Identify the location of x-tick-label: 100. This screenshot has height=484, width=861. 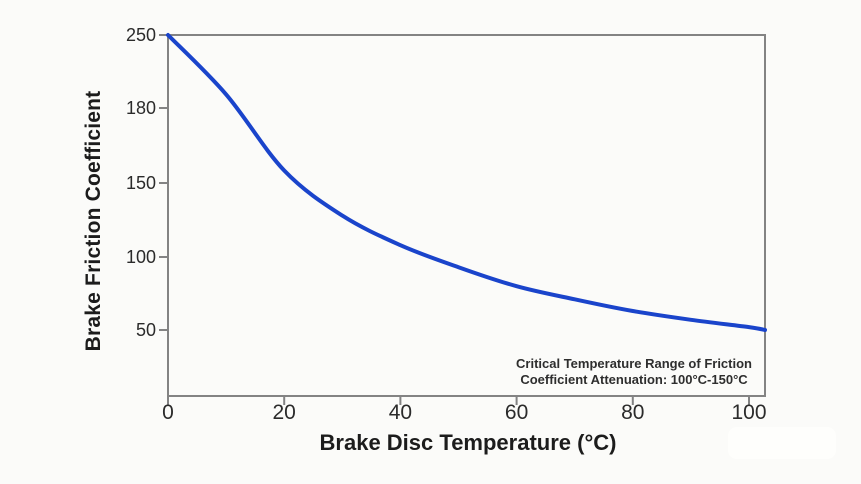
(749, 412).